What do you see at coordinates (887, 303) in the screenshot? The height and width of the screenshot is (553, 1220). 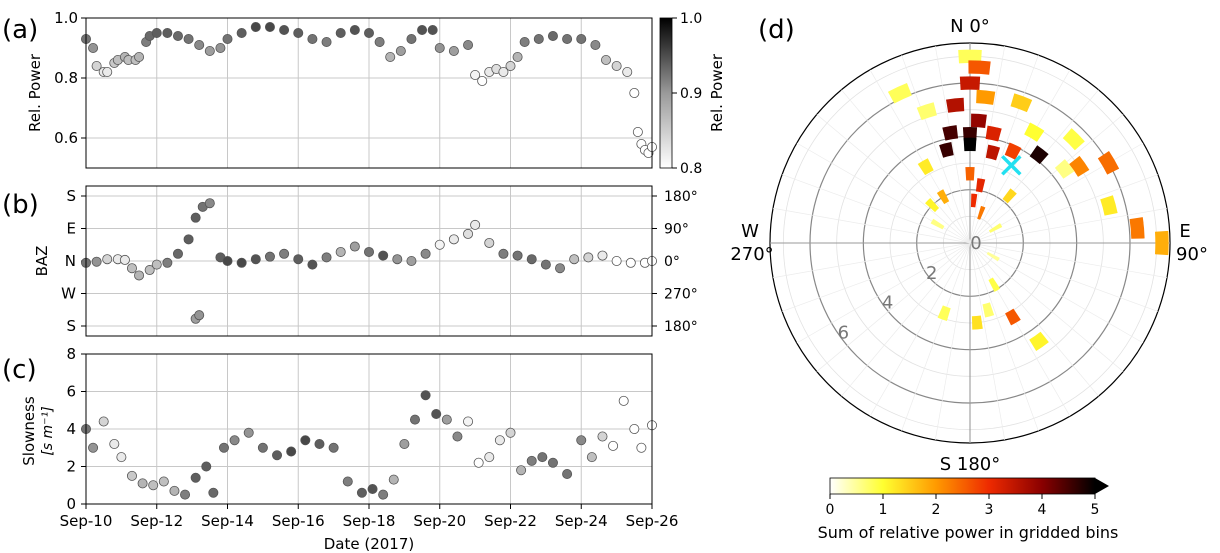 I see `radial-tick-label: 4` at bounding box center [887, 303].